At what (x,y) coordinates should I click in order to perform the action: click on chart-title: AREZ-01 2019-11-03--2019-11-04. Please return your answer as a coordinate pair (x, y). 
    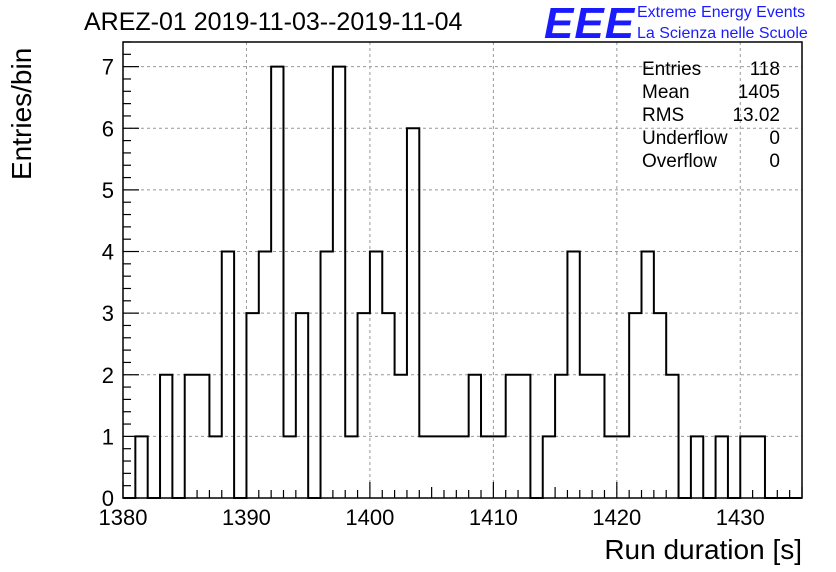
    Looking at the image, I should click on (273, 22).